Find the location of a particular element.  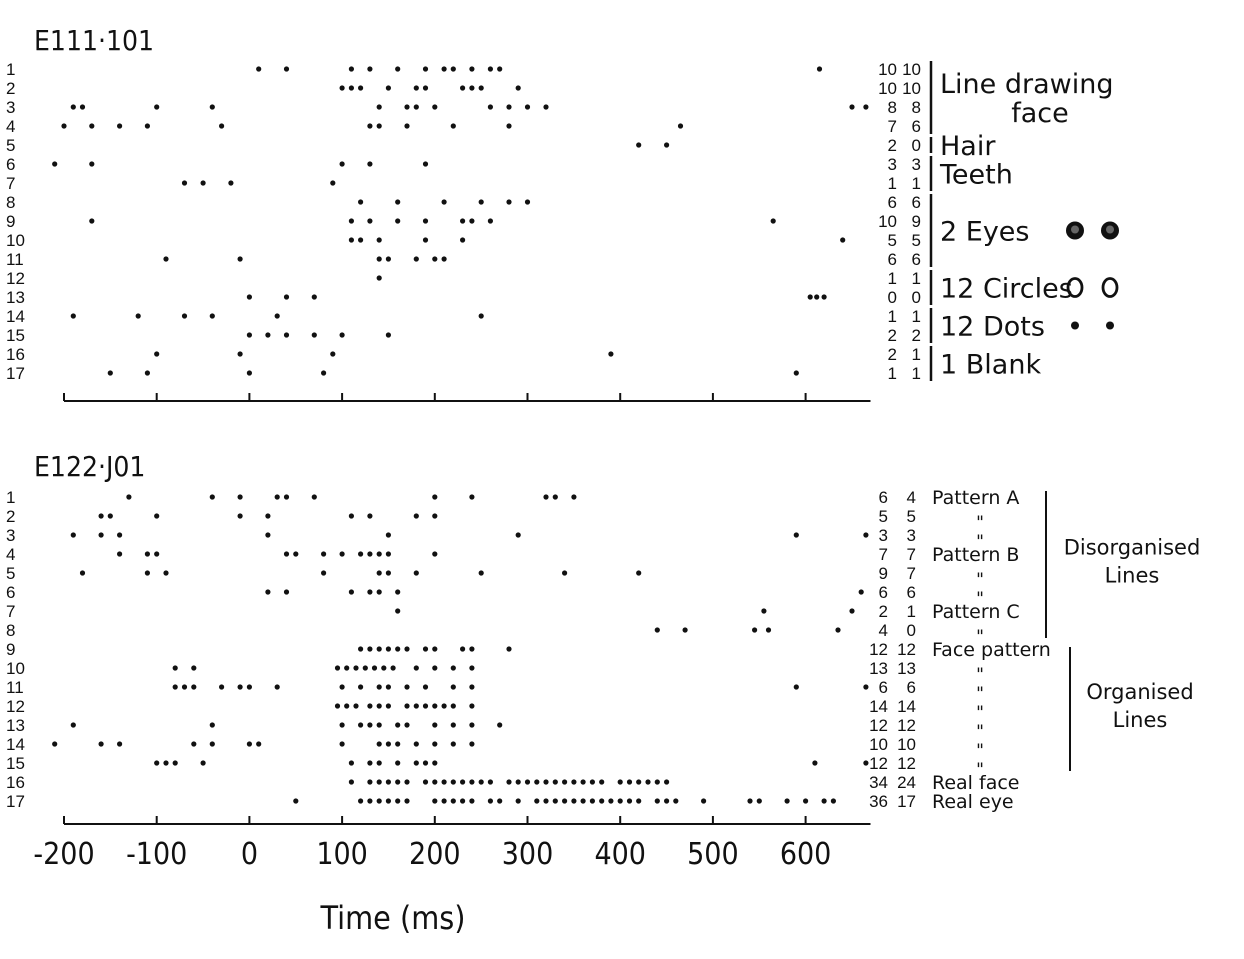

x-tick-label: 600 is located at coordinates (806, 854).